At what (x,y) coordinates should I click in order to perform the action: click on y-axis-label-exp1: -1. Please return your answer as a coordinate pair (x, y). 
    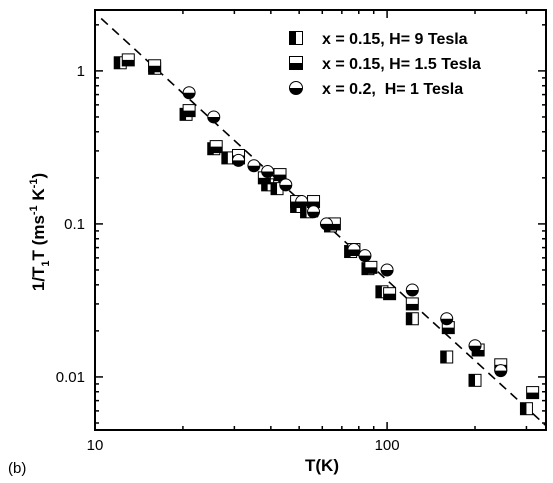
    Looking at the image, I should click on (34, 210).